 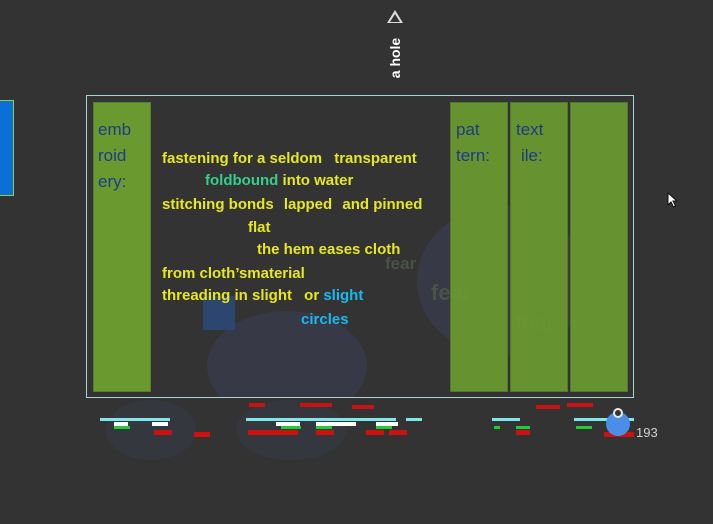 I want to click on poem-fragment: into water, so click(x=318, y=180).